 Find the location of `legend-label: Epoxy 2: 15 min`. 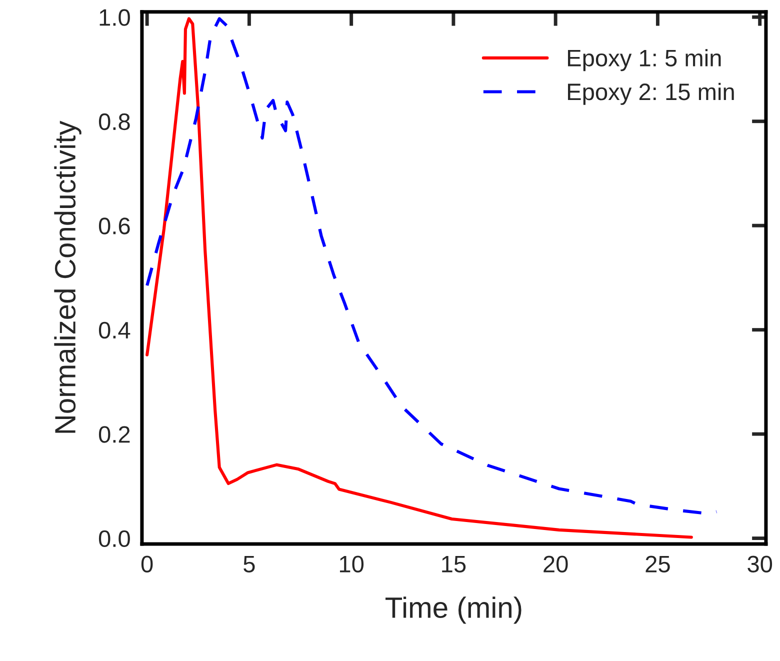

legend-label: Epoxy 2: 15 min is located at coordinates (651, 93).